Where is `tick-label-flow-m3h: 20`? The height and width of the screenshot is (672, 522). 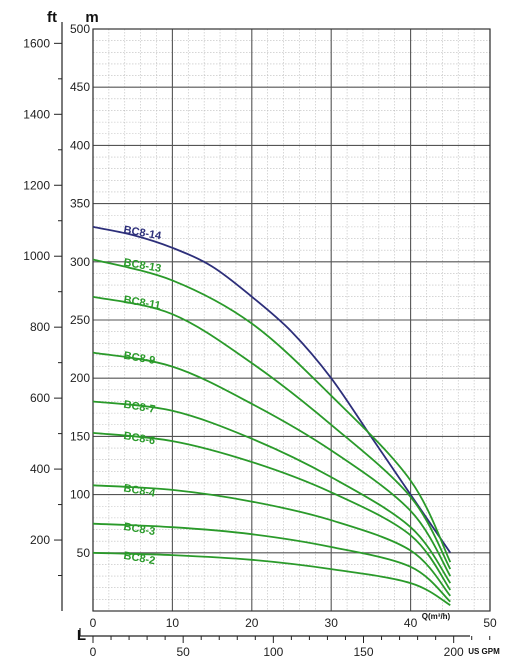
tick-label-flow-m3h: 20 is located at coordinates (252, 623).